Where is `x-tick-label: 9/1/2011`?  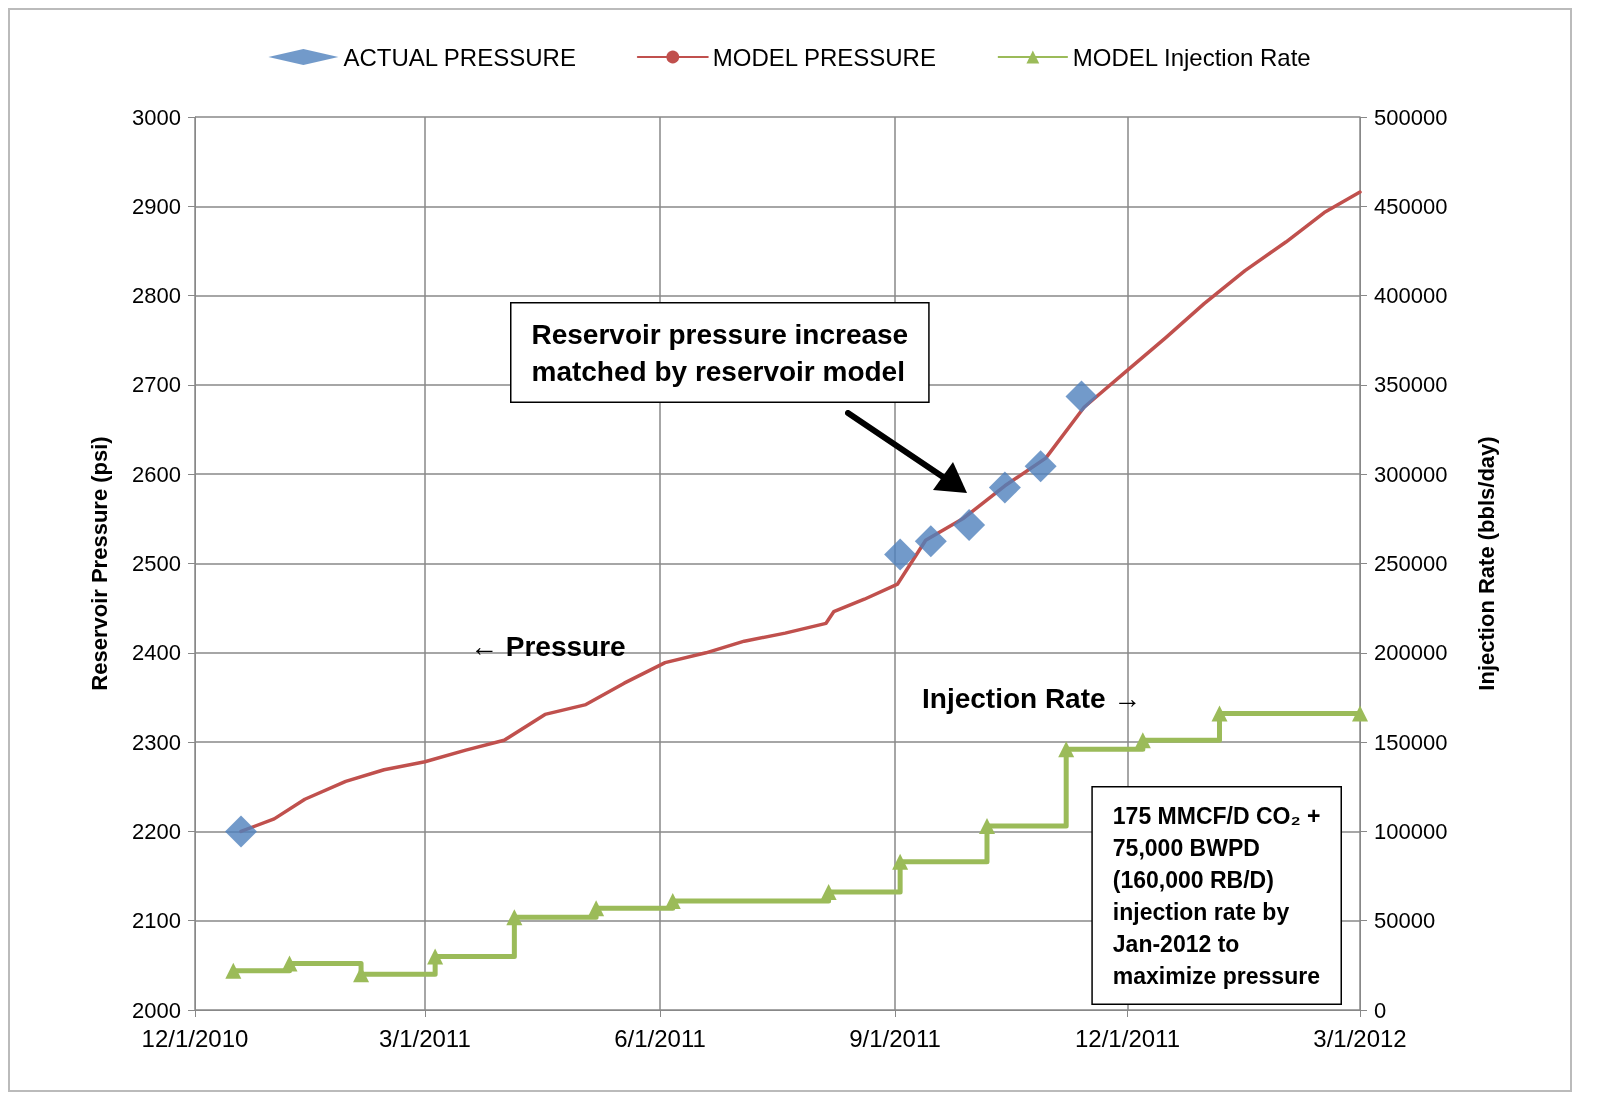
x-tick-label: 9/1/2011 is located at coordinates (895, 1038).